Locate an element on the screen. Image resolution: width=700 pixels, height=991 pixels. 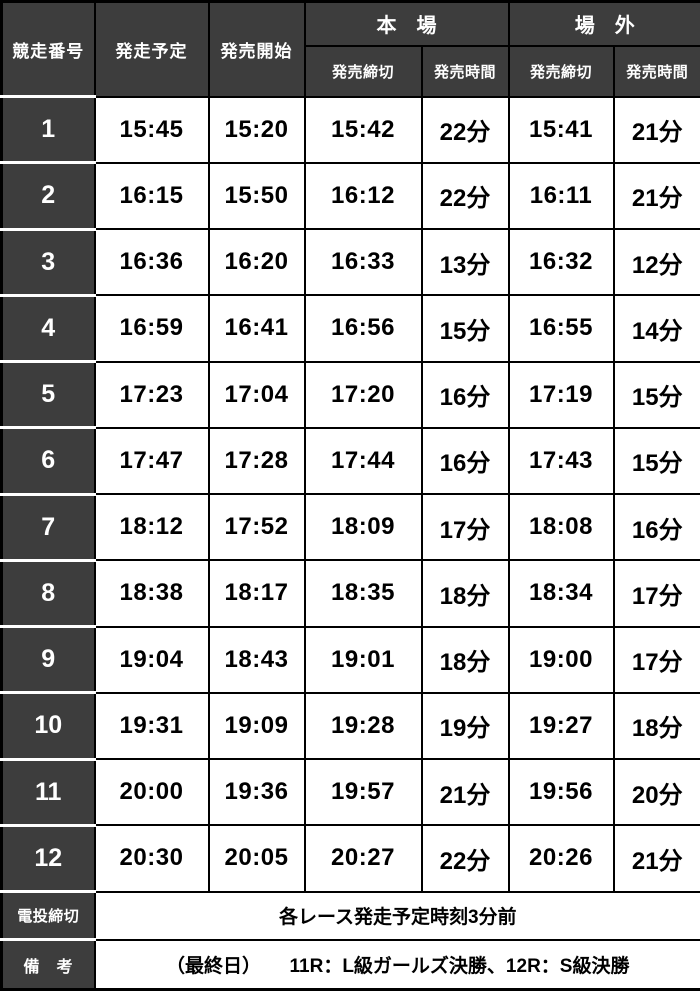
sale-open-cell: 17:28 is located at coordinates (256, 461).